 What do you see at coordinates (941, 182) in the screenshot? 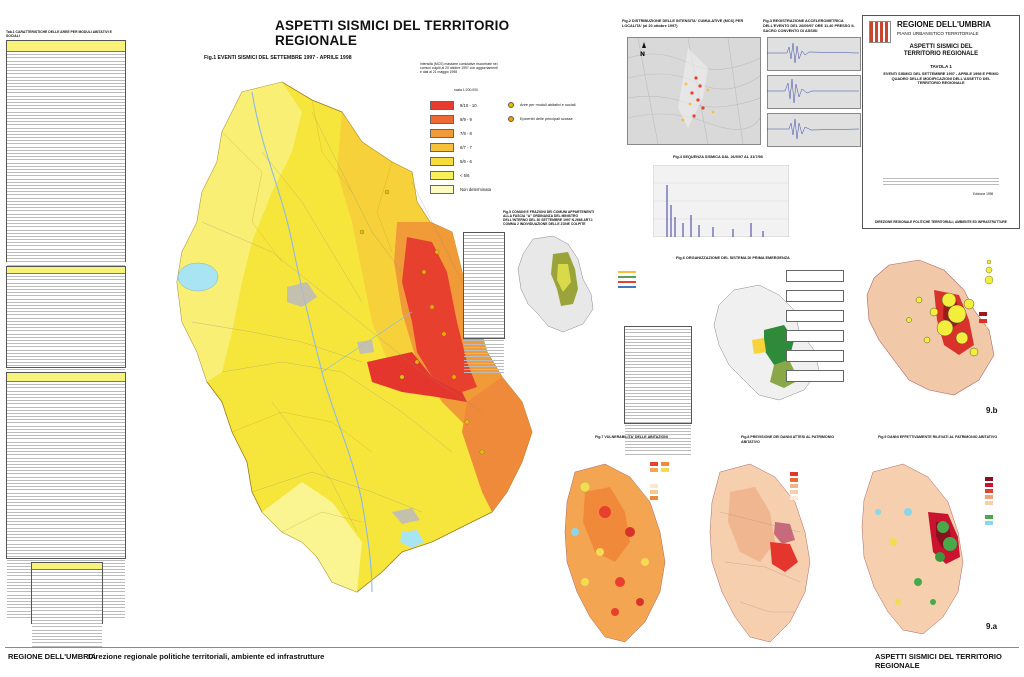
I see `header-text-block` at bounding box center [941, 182].